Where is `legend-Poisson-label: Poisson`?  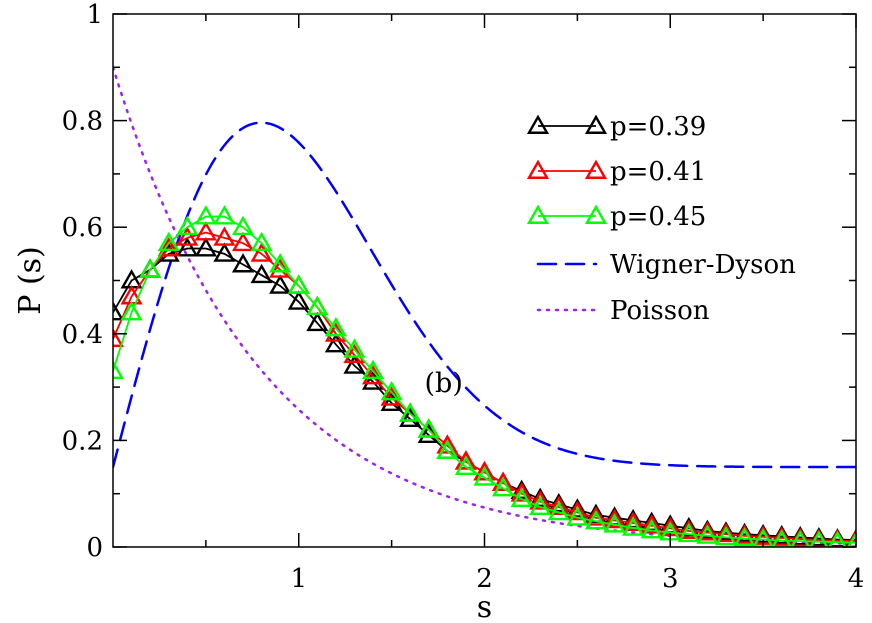
legend-Poisson-label: Poisson is located at coordinates (660, 311).